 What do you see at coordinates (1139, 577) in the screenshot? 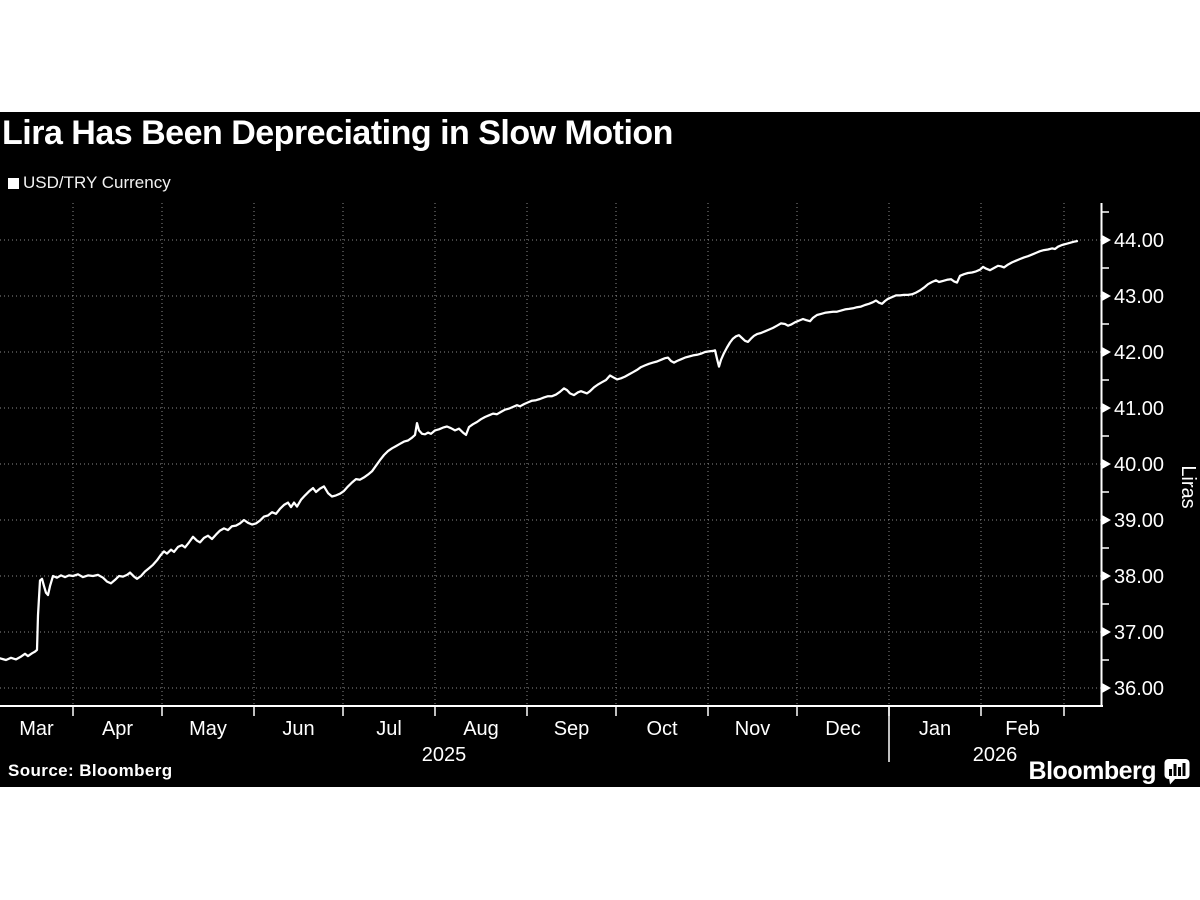
I see `svg-text: 38.00` at bounding box center [1139, 577].